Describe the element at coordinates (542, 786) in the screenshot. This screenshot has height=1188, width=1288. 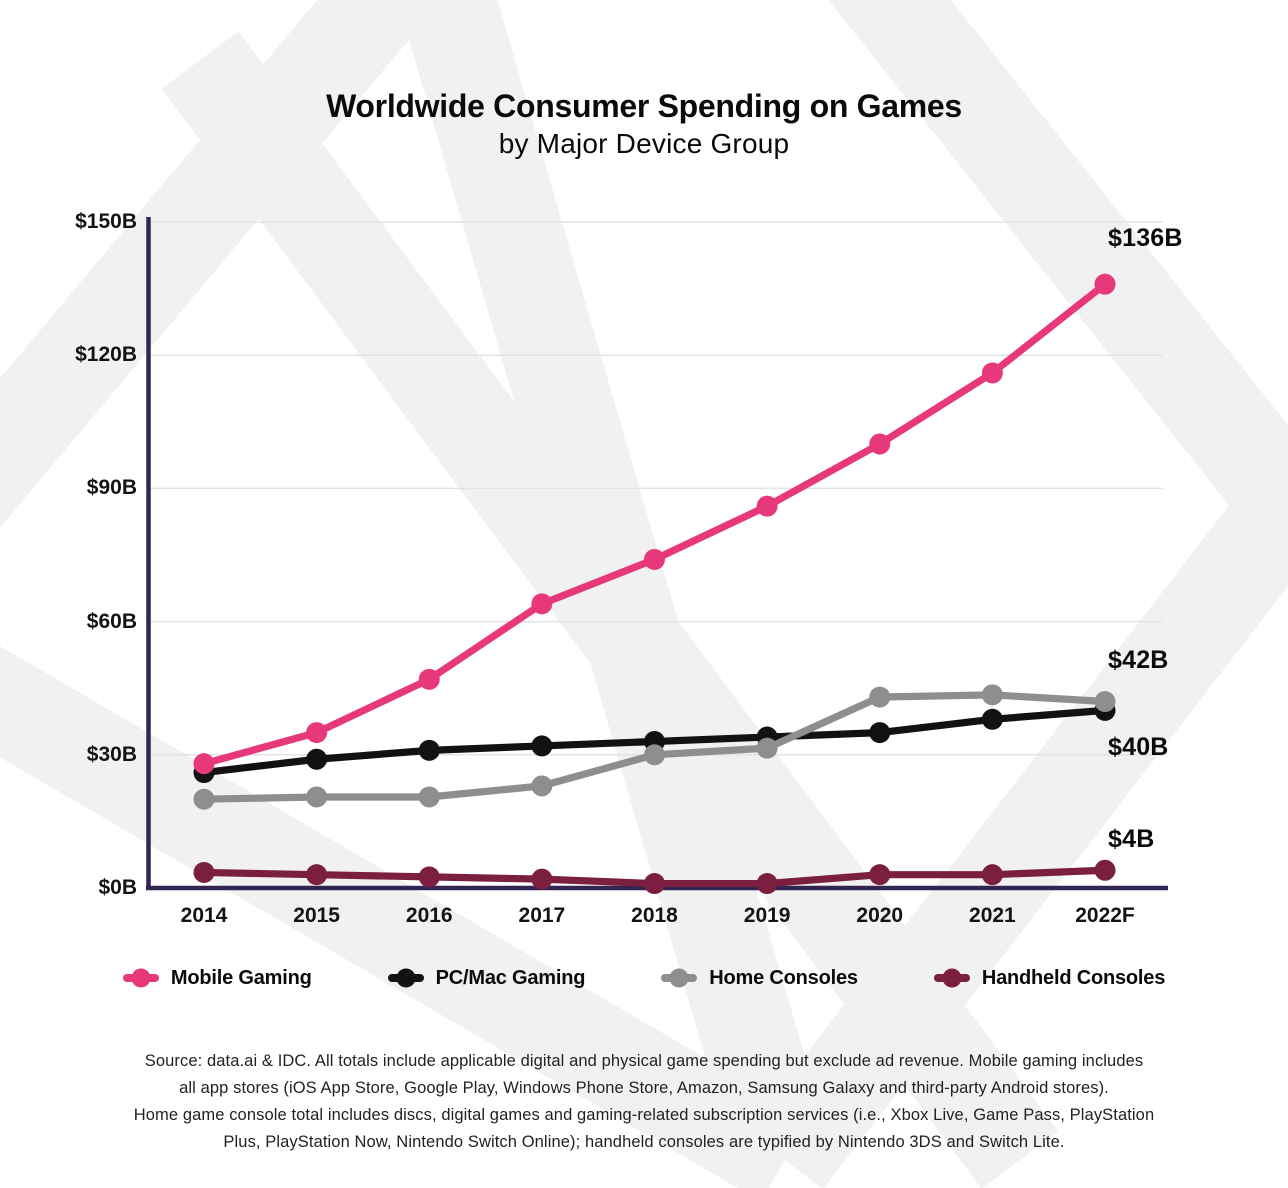
I see `data-point-home-consoles-2017` at that location.